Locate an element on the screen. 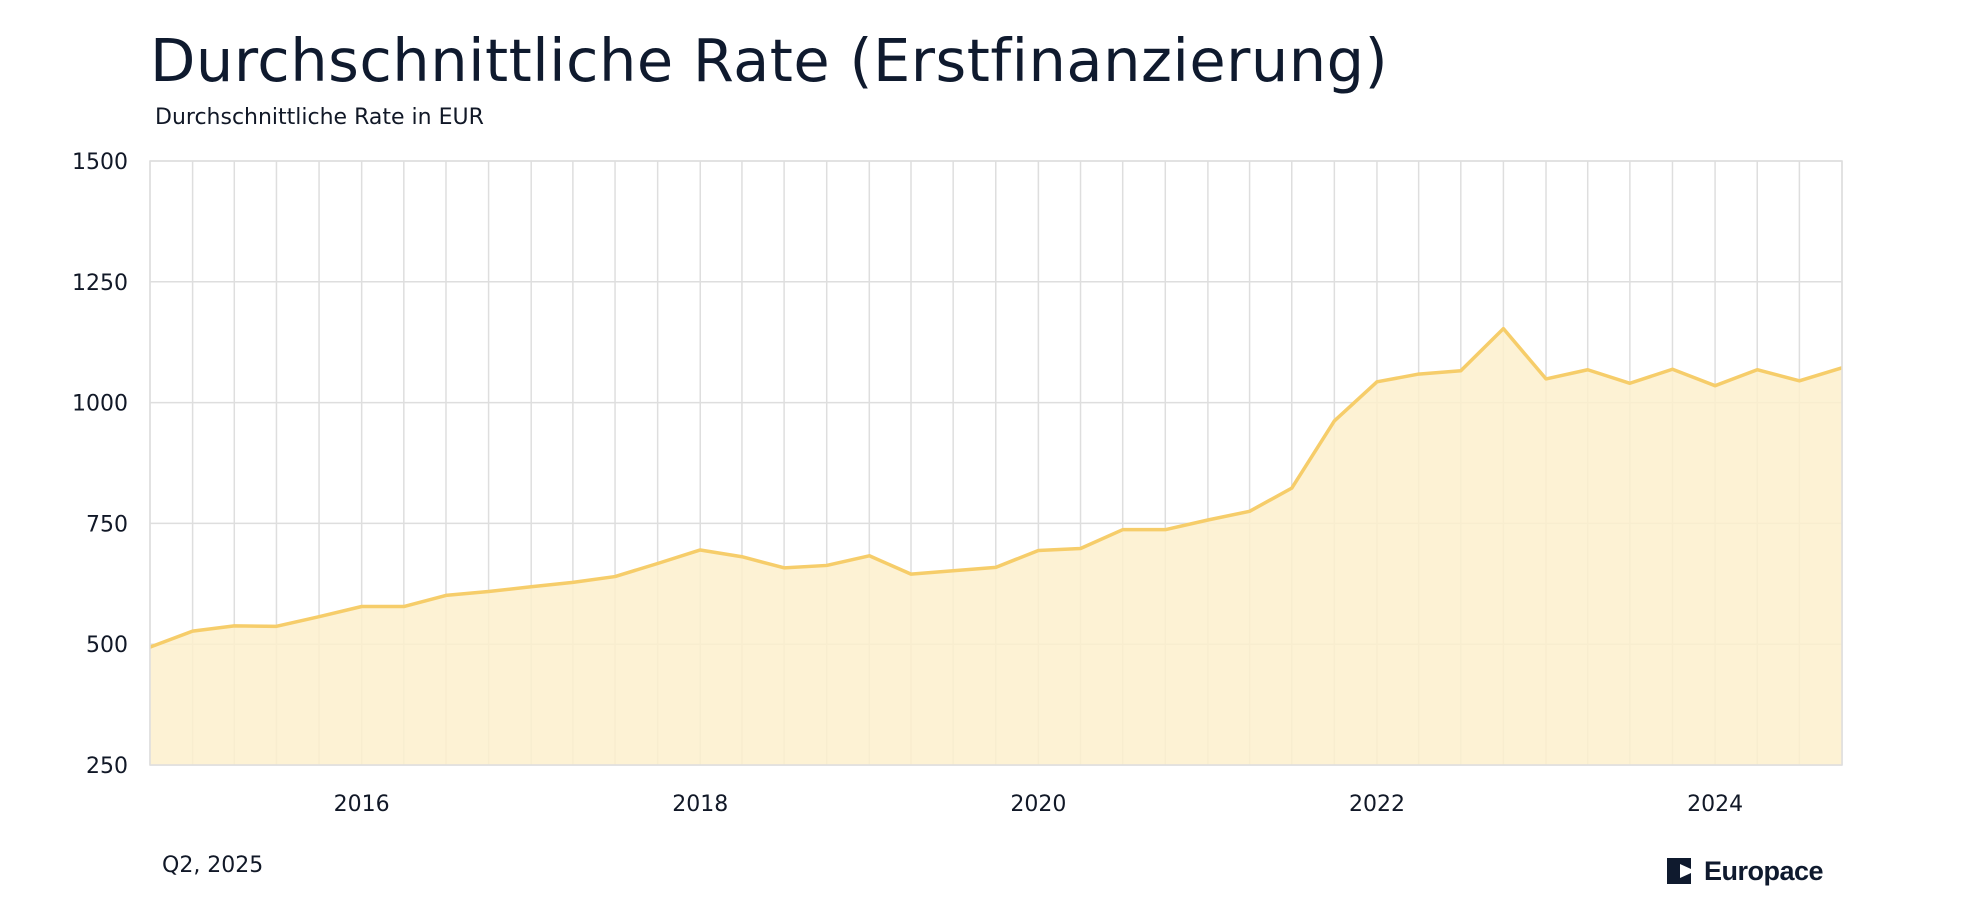 The width and height of the screenshot is (1980, 900). y-tick-label: 1000 is located at coordinates (100, 404).